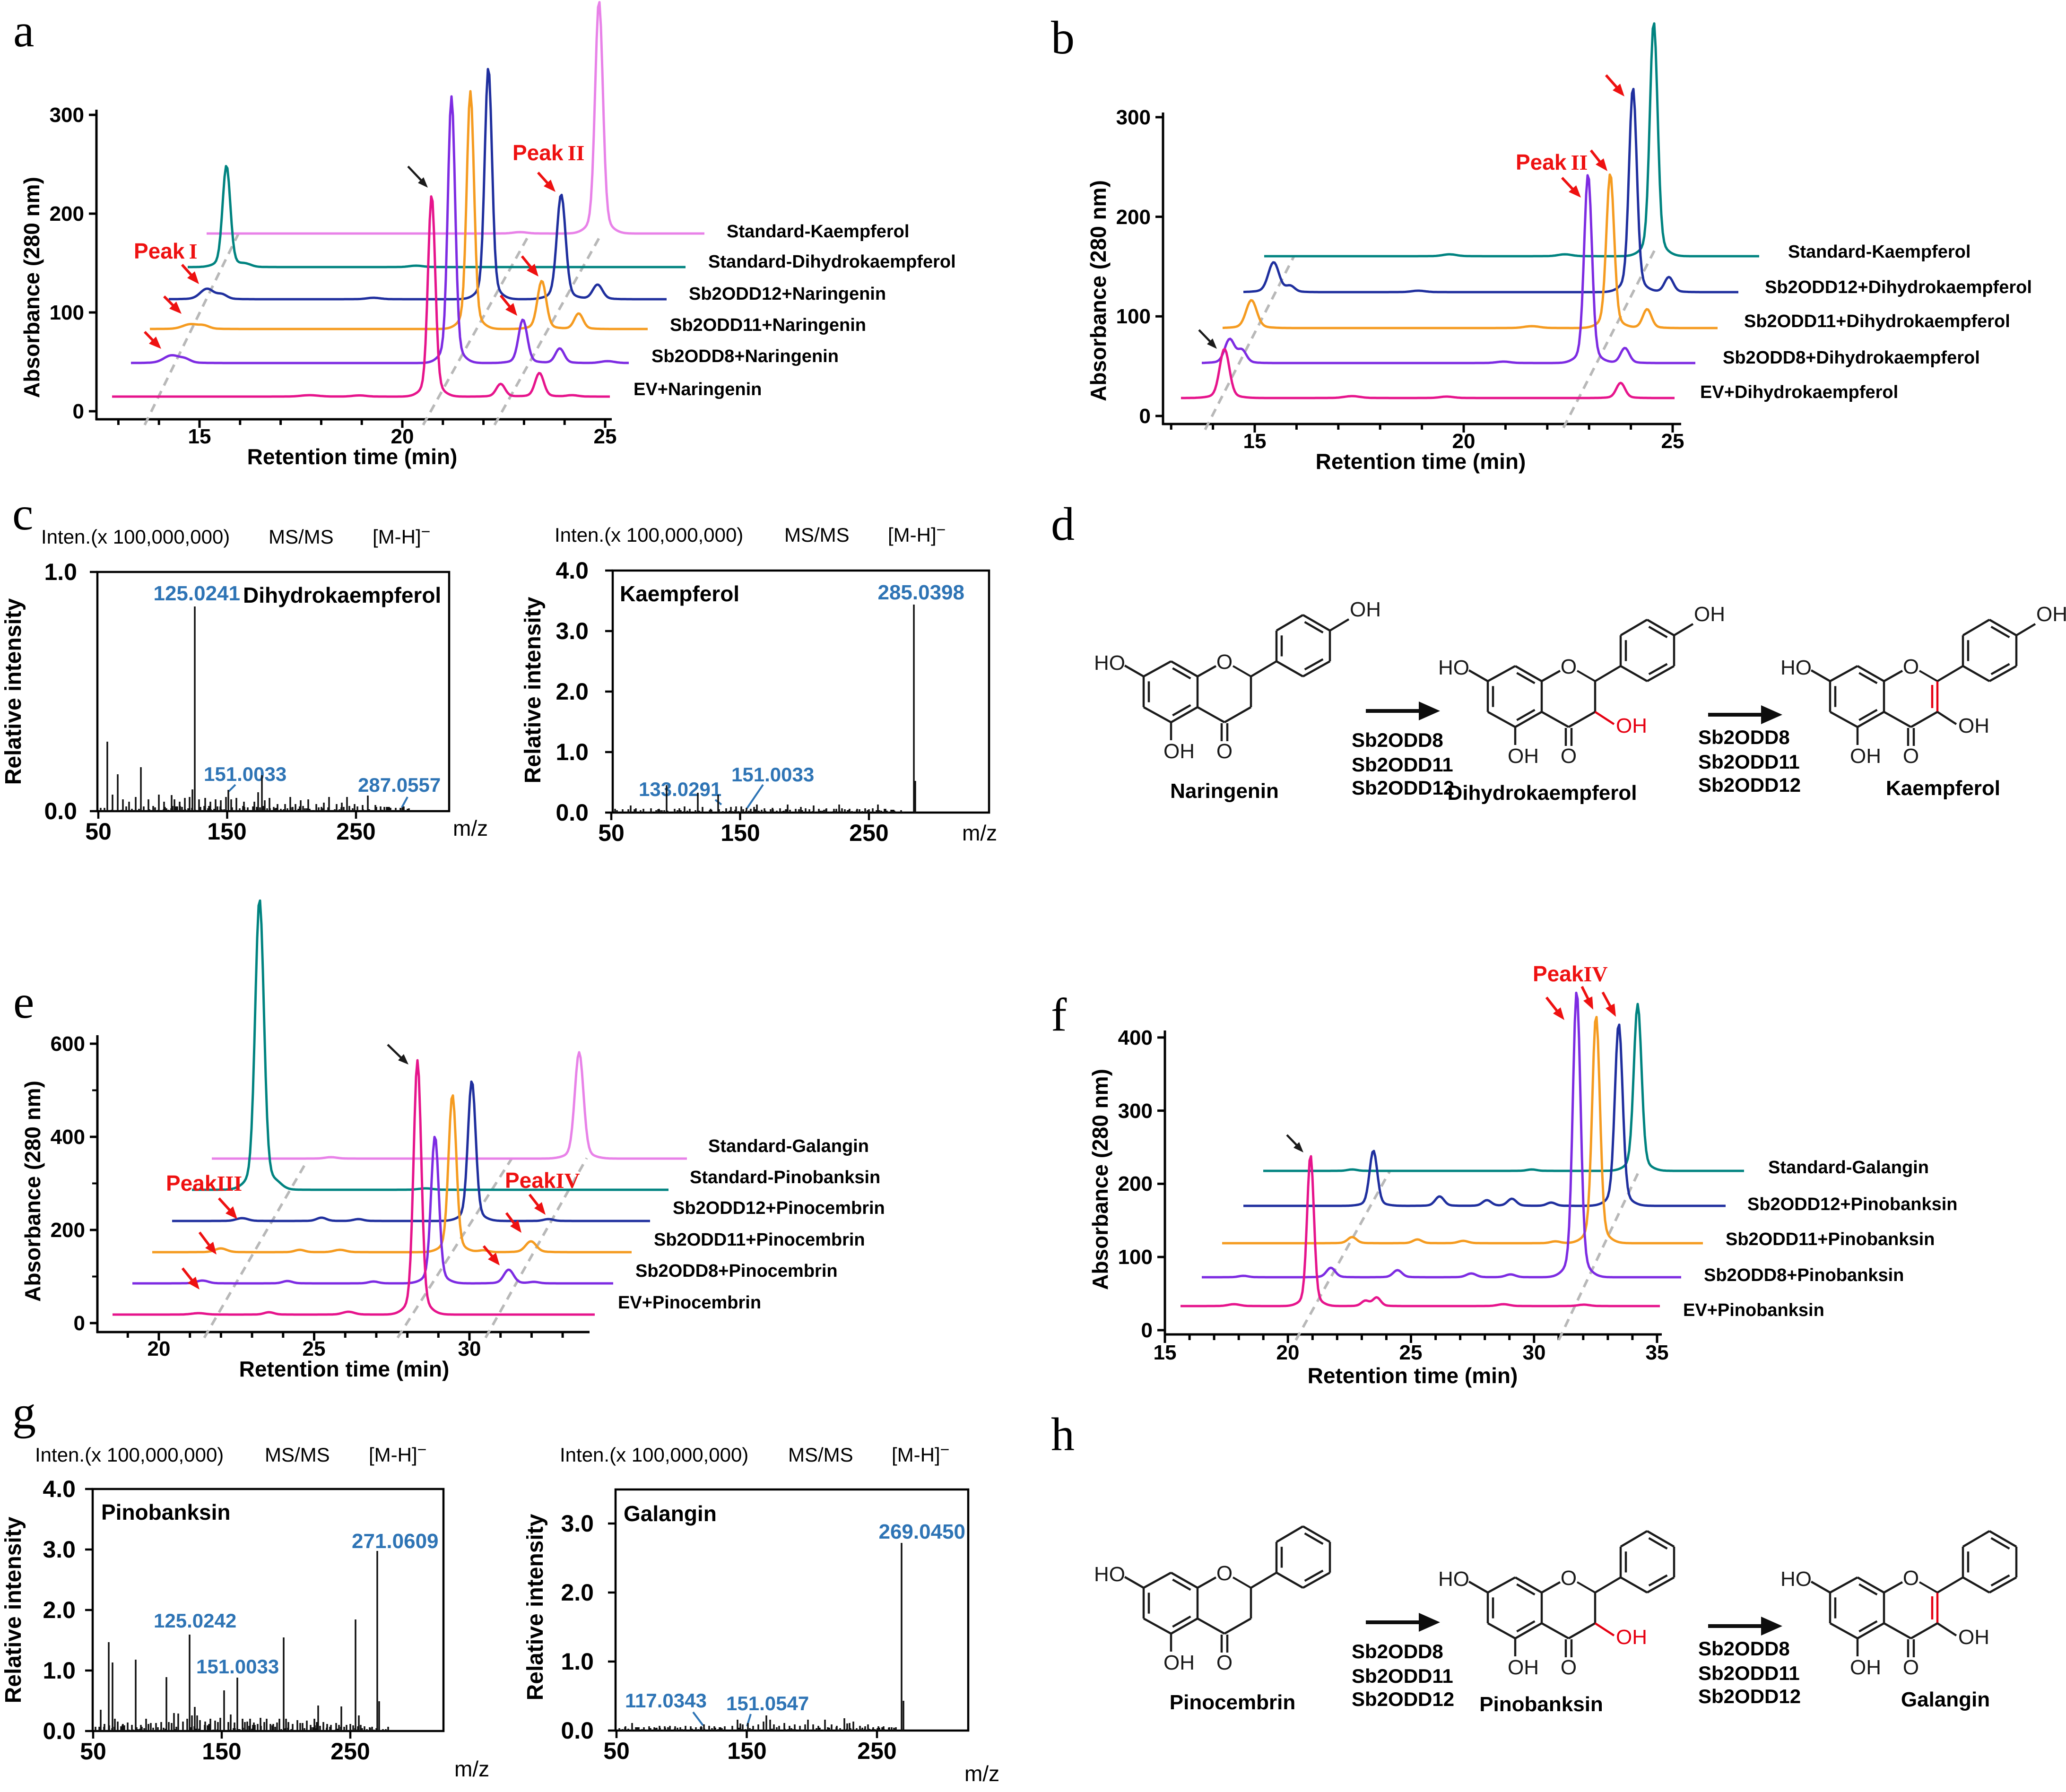  What do you see at coordinates (779, 1208) in the screenshot?
I see `svg-text: Sb2ODD12+Pinocembrin` at bounding box center [779, 1208].